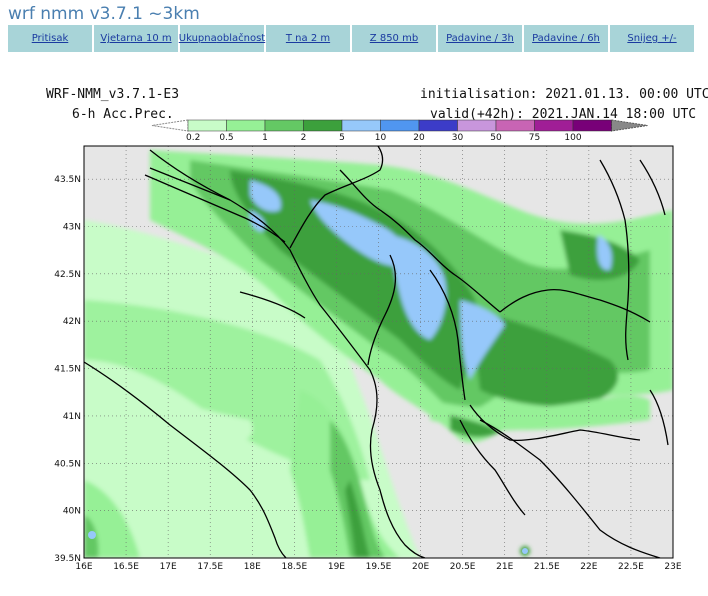  I want to click on lat-tick-label: 43N, so click(72, 228).